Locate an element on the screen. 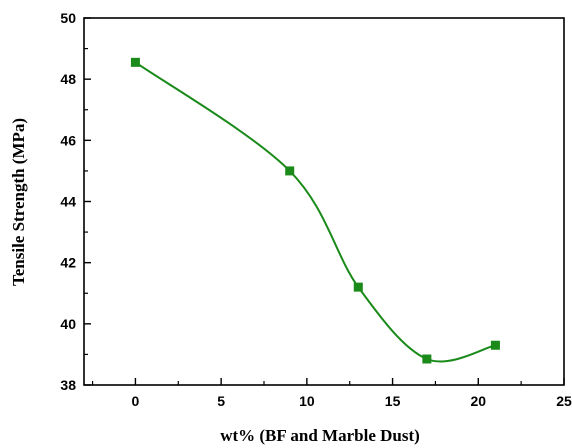 Image resolution: width=572 pixels, height=448 pixels. y-tick-label: 44 is located at coordinates (68, 202).